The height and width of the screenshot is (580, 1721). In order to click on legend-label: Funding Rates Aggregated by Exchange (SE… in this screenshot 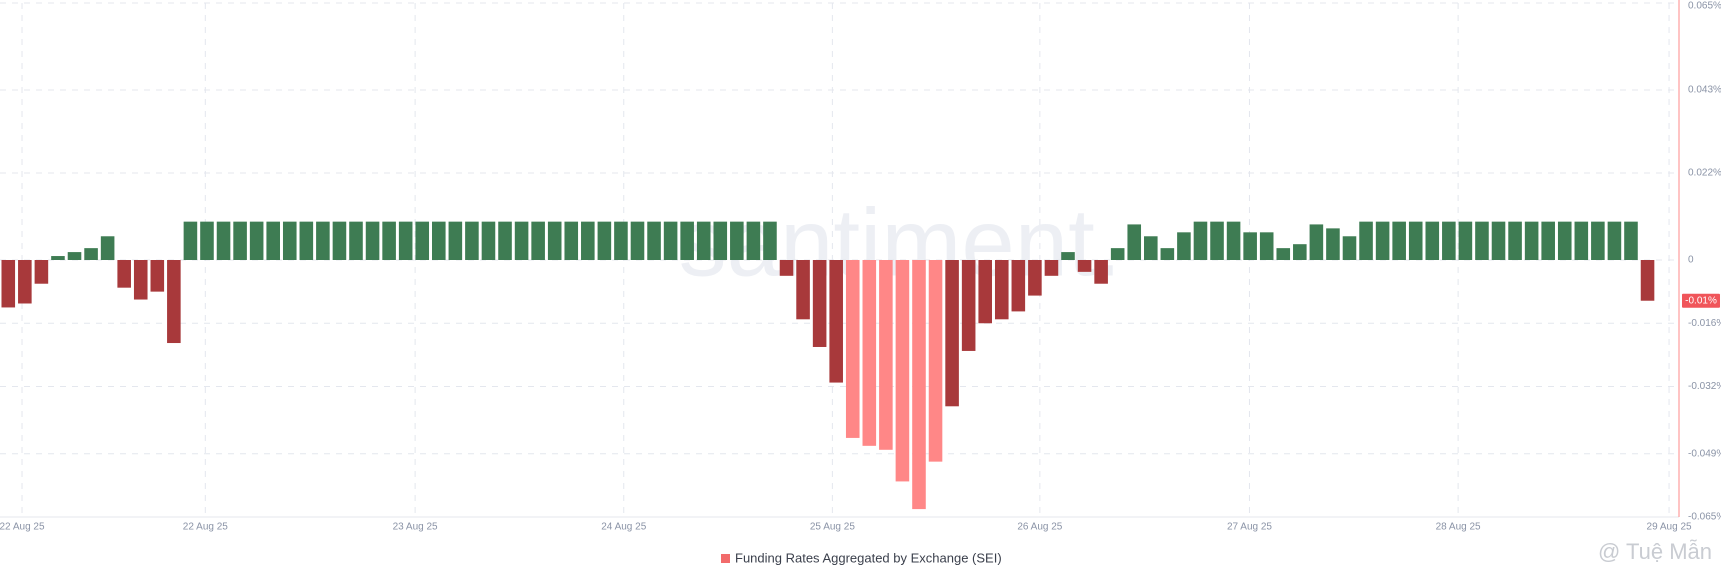, I will do `click(868, 557)`.